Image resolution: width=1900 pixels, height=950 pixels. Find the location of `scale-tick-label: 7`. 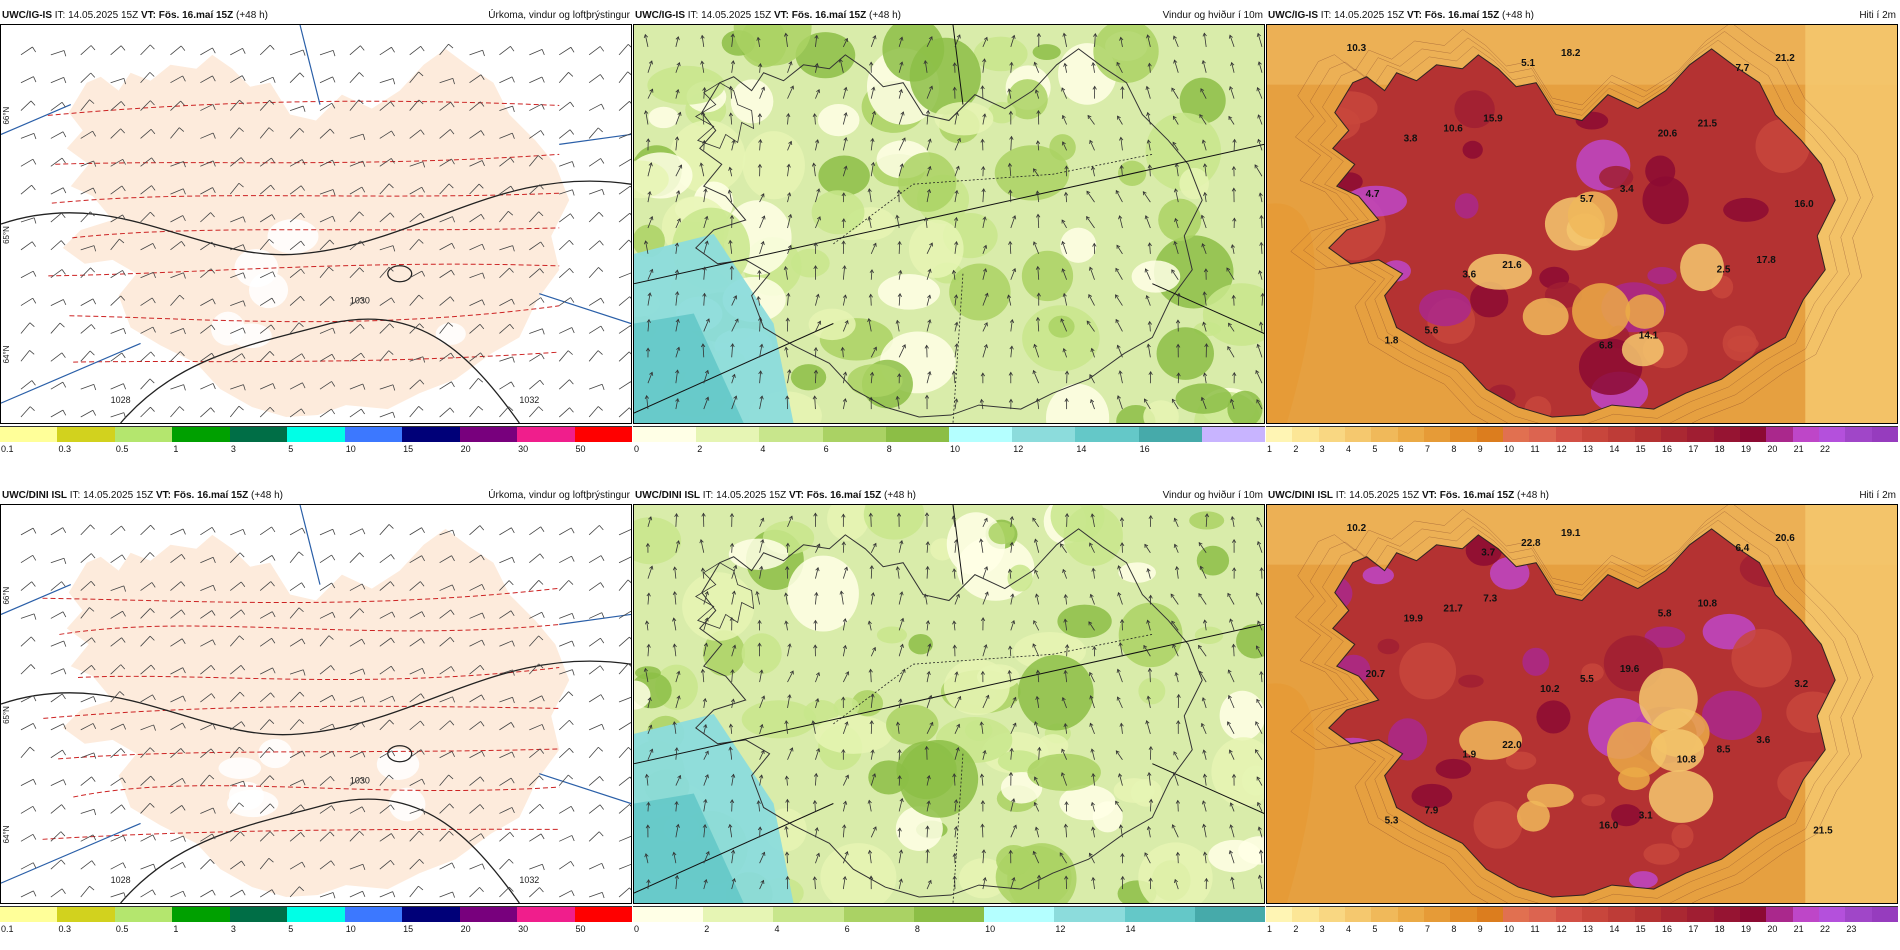

scale-tick-label: 7 is located at coordinates (1428, 449).